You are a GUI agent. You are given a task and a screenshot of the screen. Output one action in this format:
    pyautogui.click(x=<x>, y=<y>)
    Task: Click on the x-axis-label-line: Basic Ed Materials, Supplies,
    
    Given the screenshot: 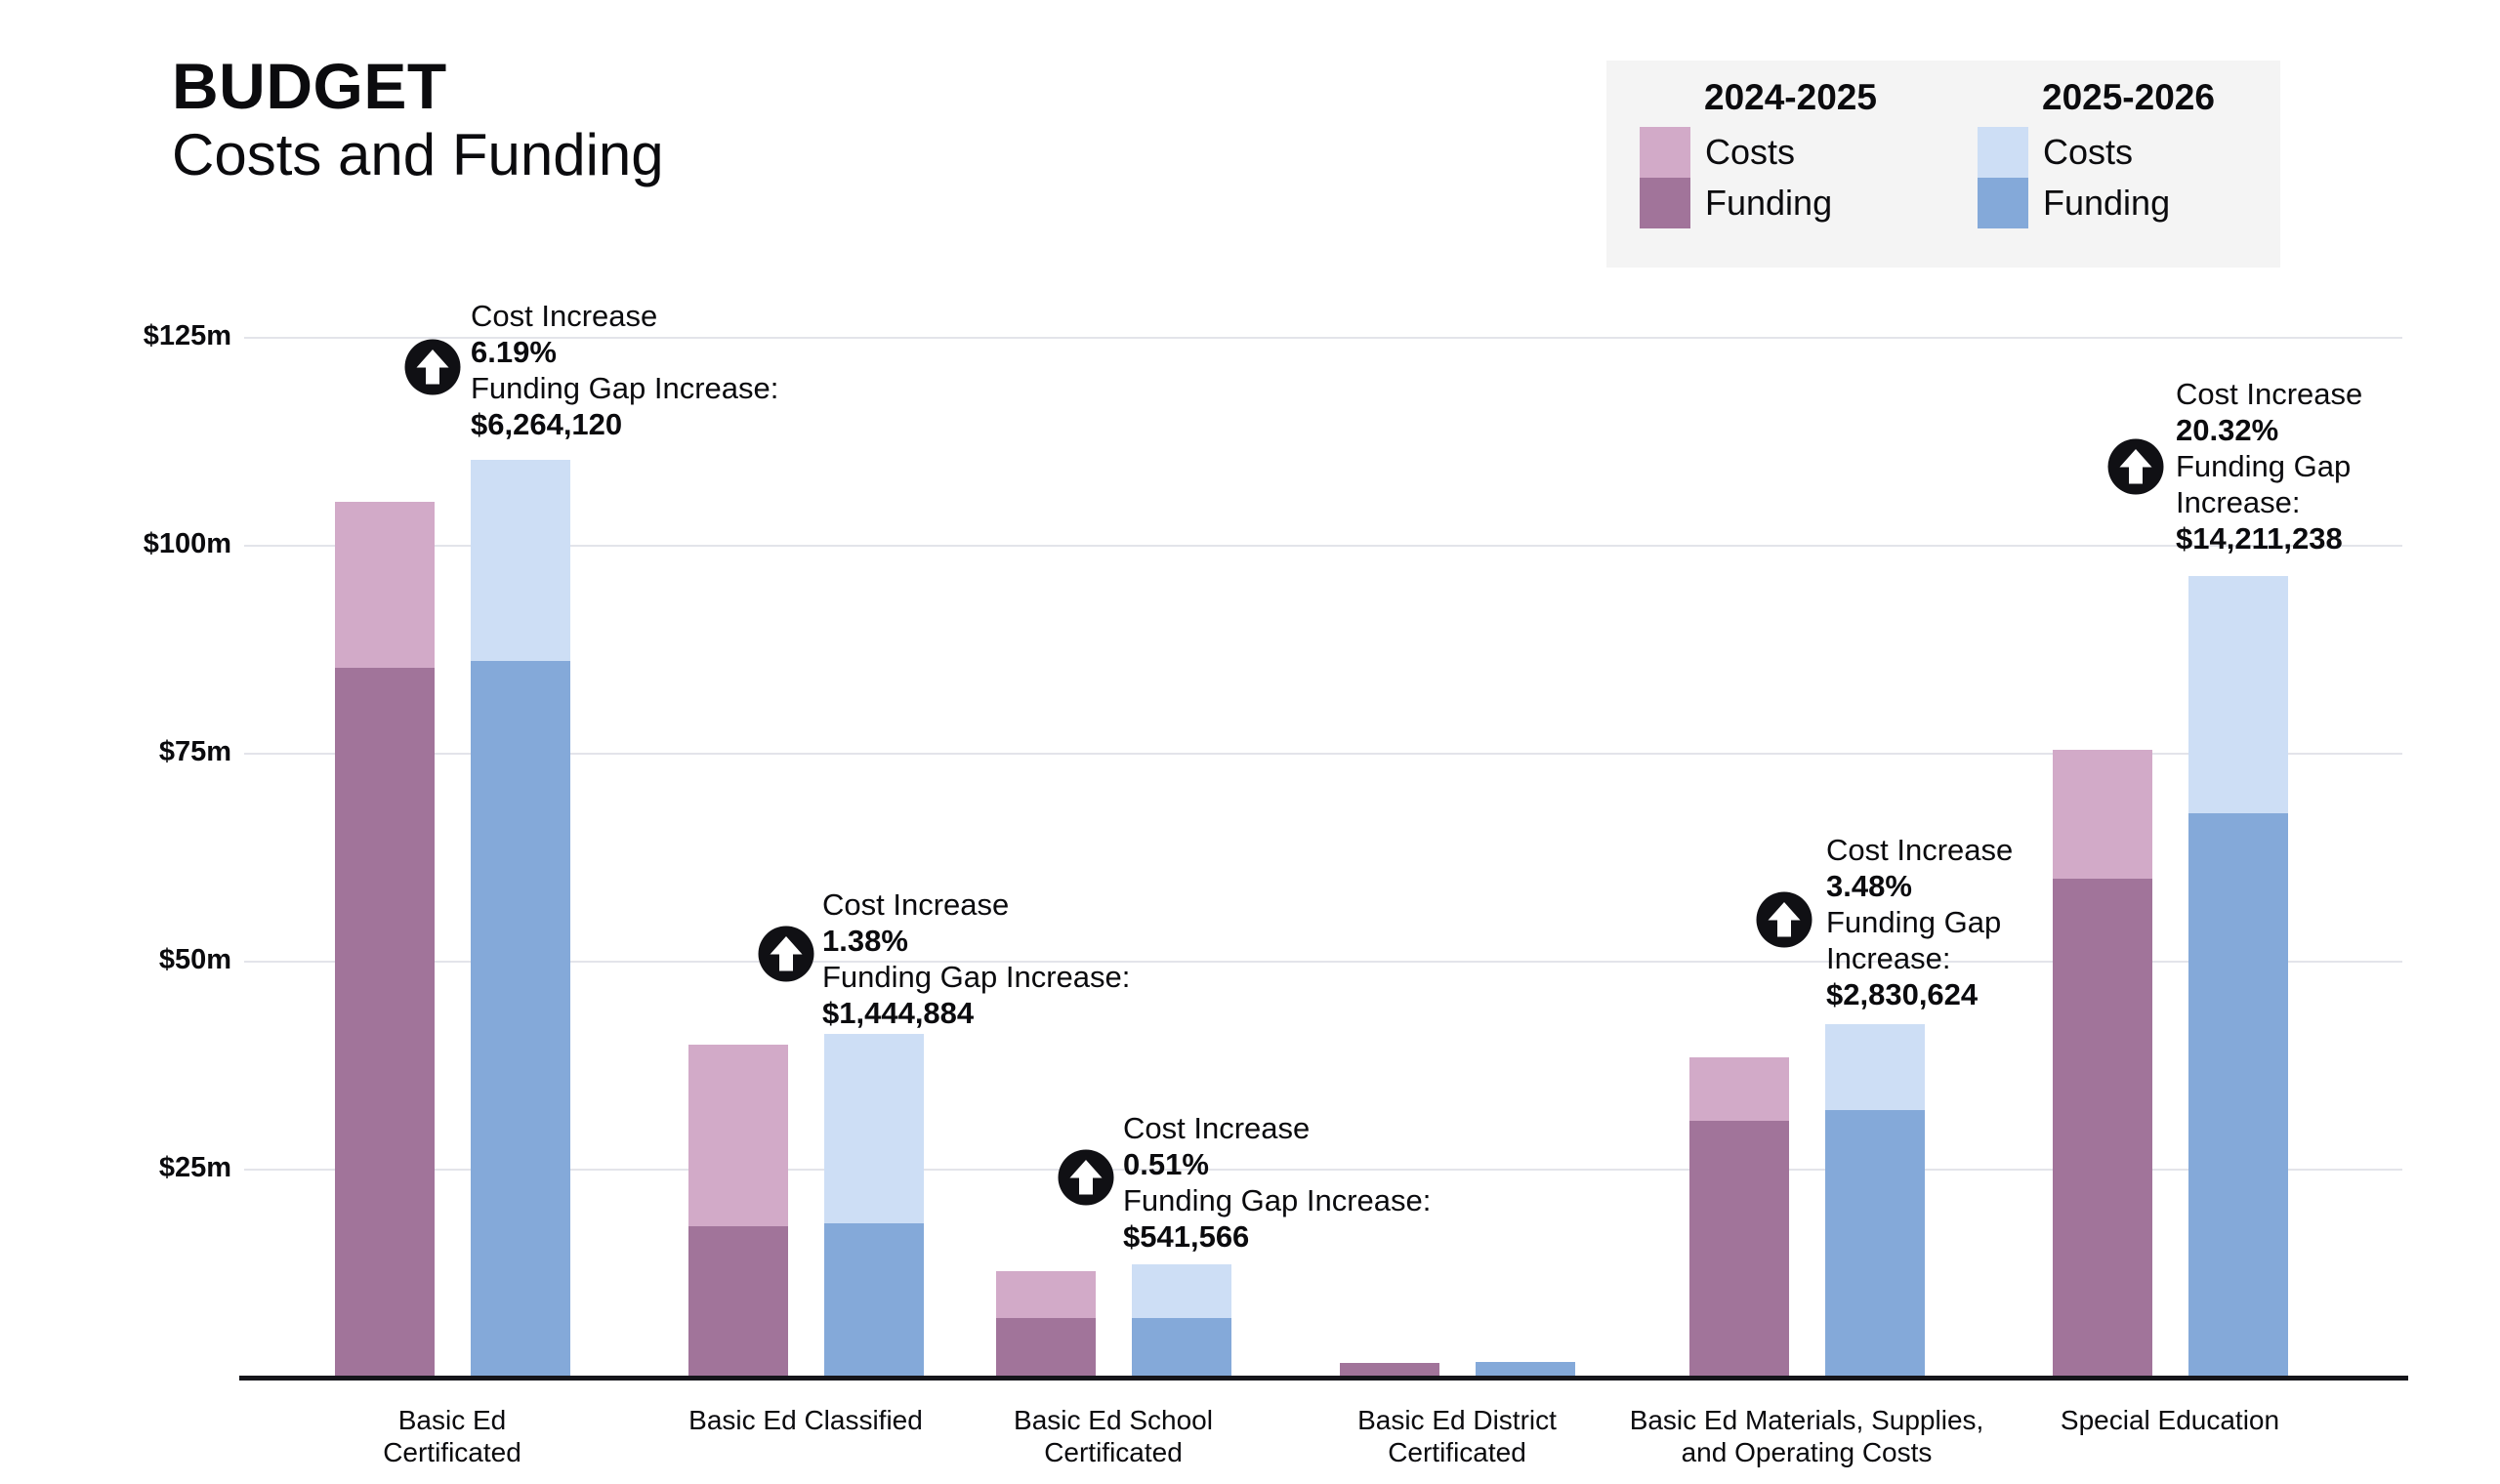 What is the action you would take?
    pyautogui.click(x=1806, y=1420)
    